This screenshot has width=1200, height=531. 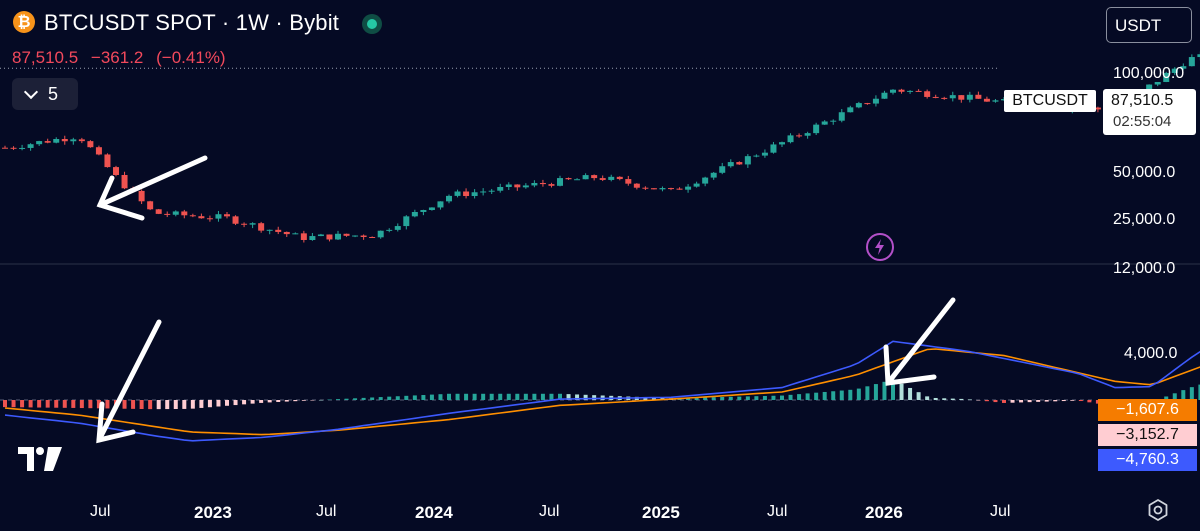 I want to click on tradingview-logo-icon, so click(x=40, y=459).